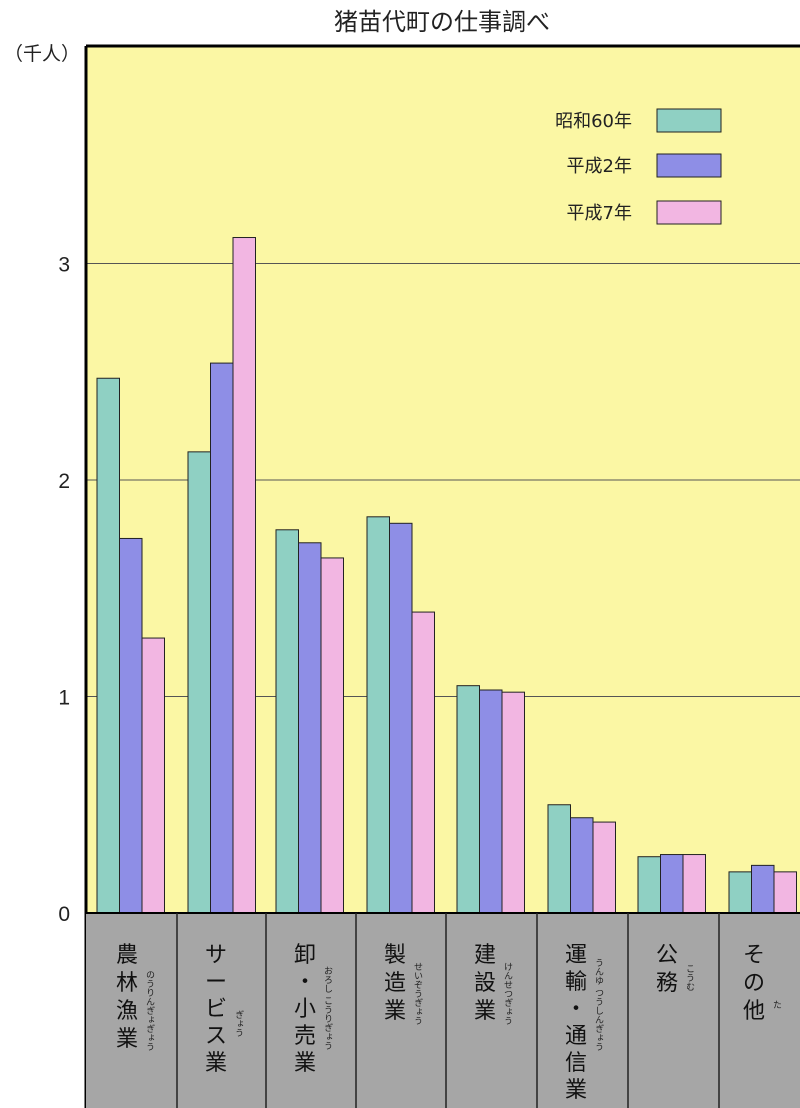 The width and height of the screenshot is (800, 1108). I want to click on category-char: 輸, so click(576, 982).